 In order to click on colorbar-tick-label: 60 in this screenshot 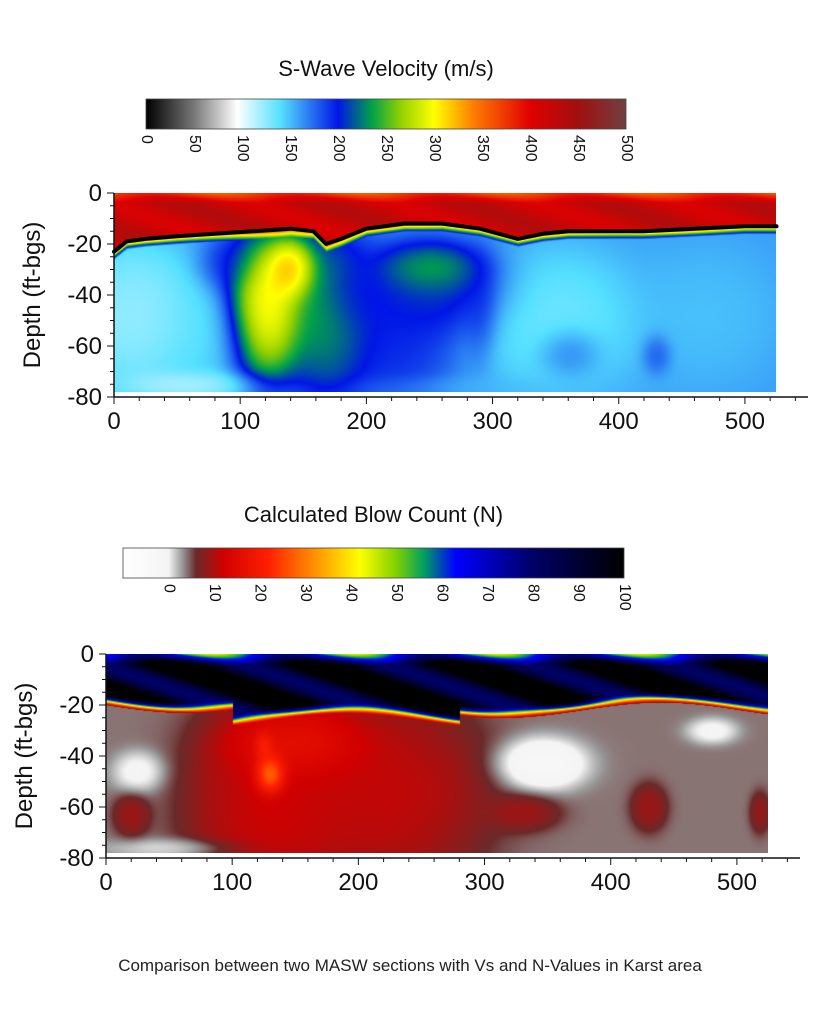, I will do `click(442, 593)`.